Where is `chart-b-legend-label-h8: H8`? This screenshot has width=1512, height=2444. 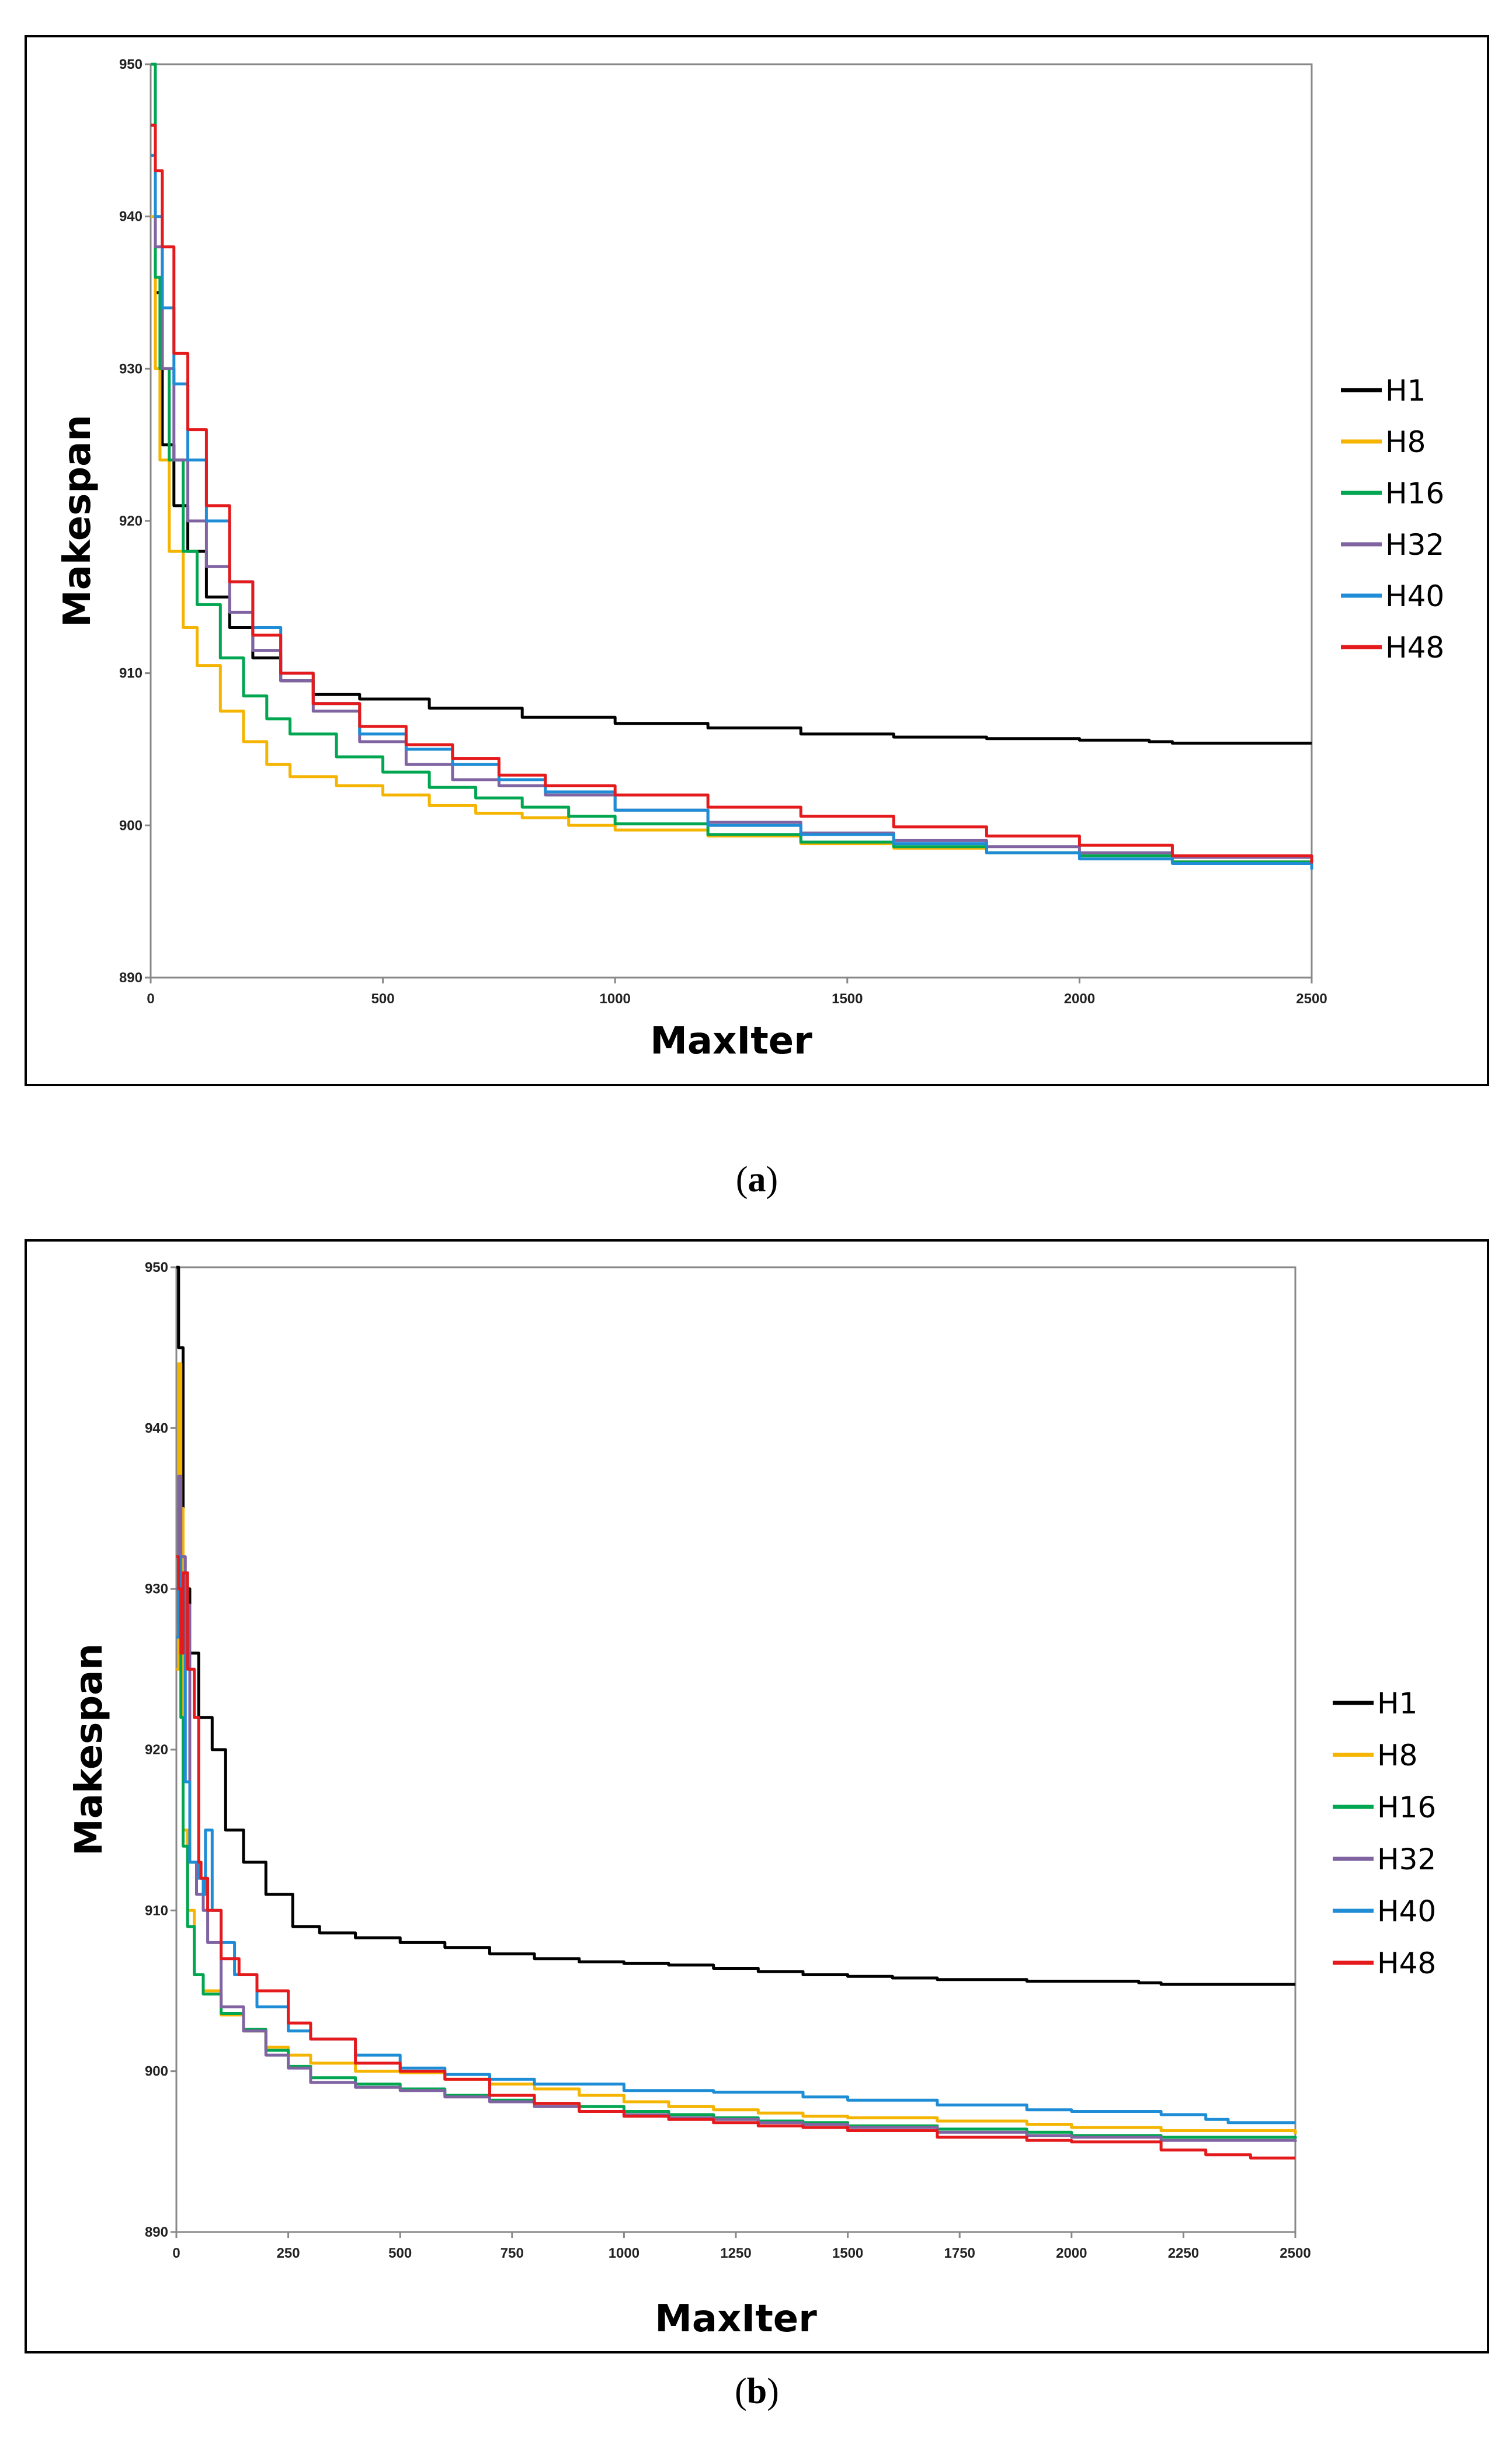 chart-b-legend-label-h8: H8 is located at coordinates (1397, 1755).